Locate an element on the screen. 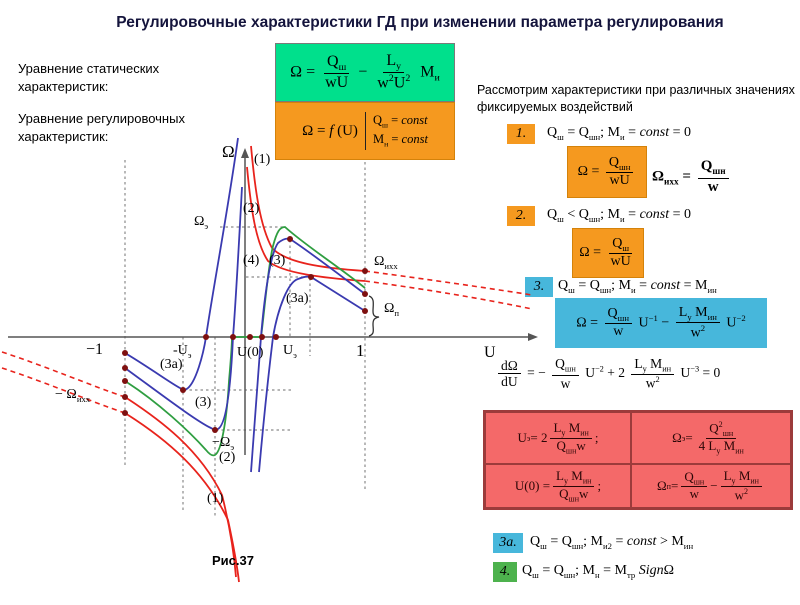 The width and height of the screenshot is (800, 605). curve-3-right is located at coordinates (308, 355).